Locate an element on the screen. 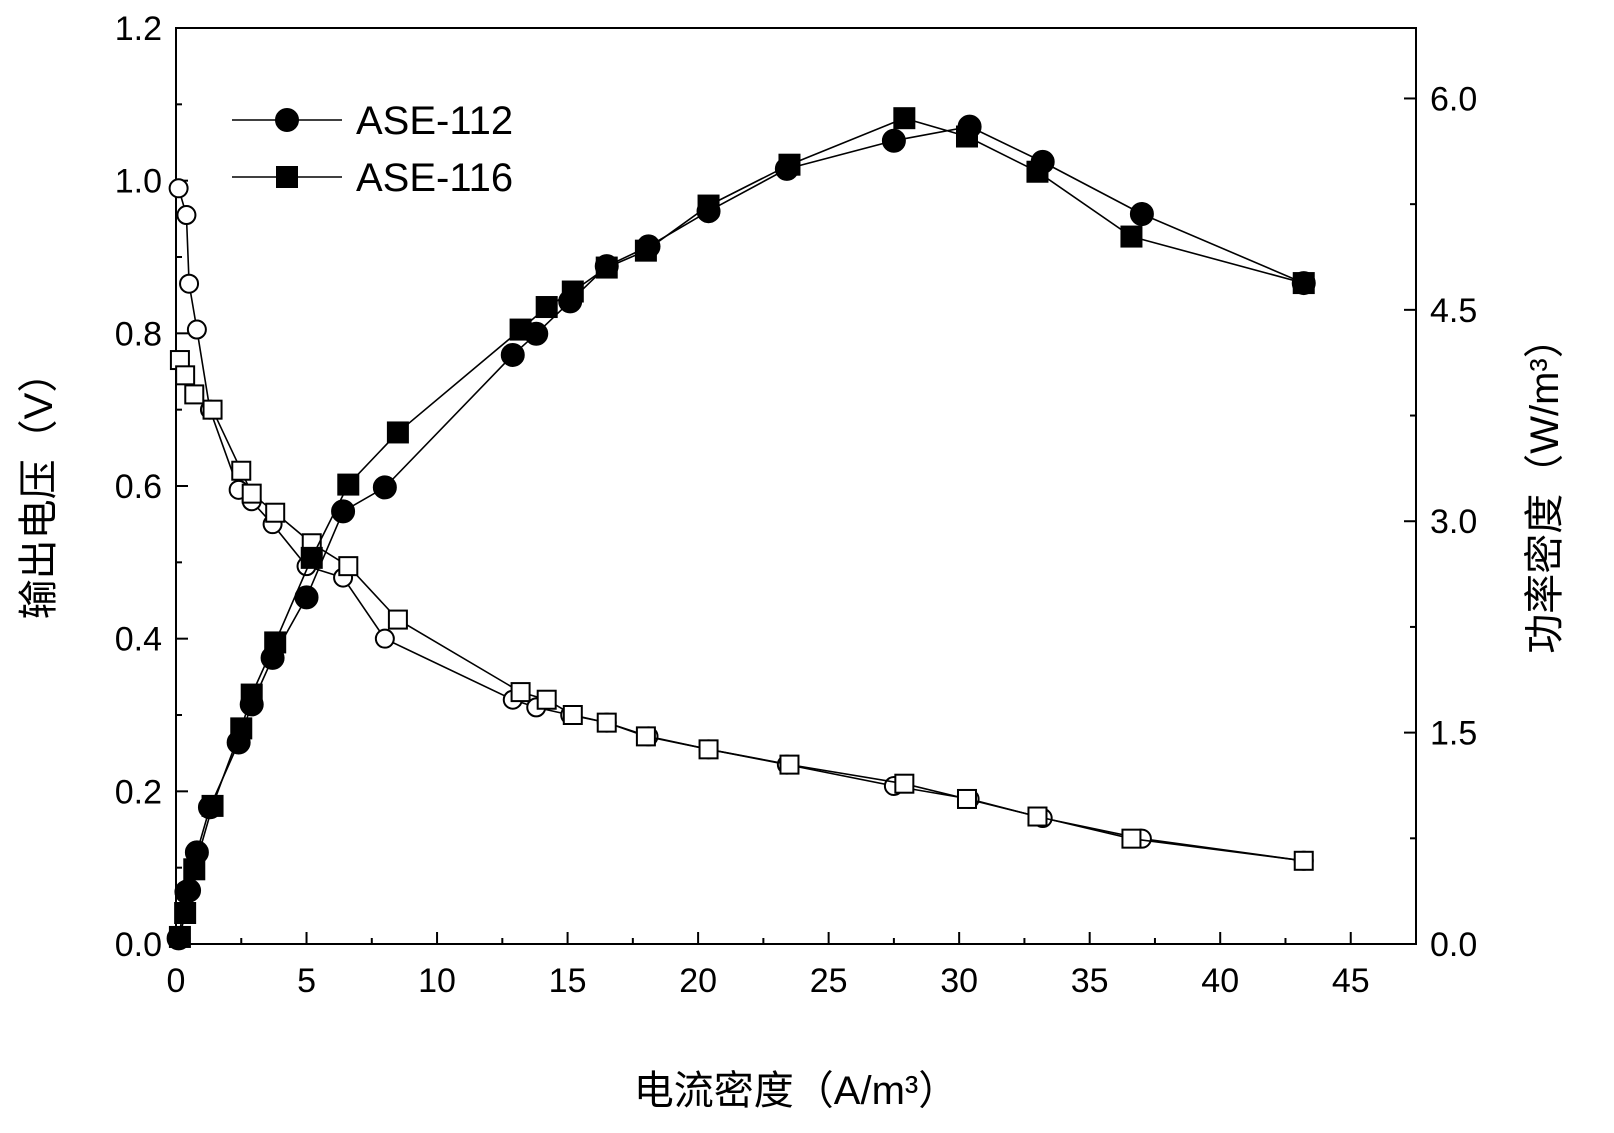 The width and height of the screenshot is (1614, 1133). y-left-tick-label: 0.0 is located at coordinates (138, 945).